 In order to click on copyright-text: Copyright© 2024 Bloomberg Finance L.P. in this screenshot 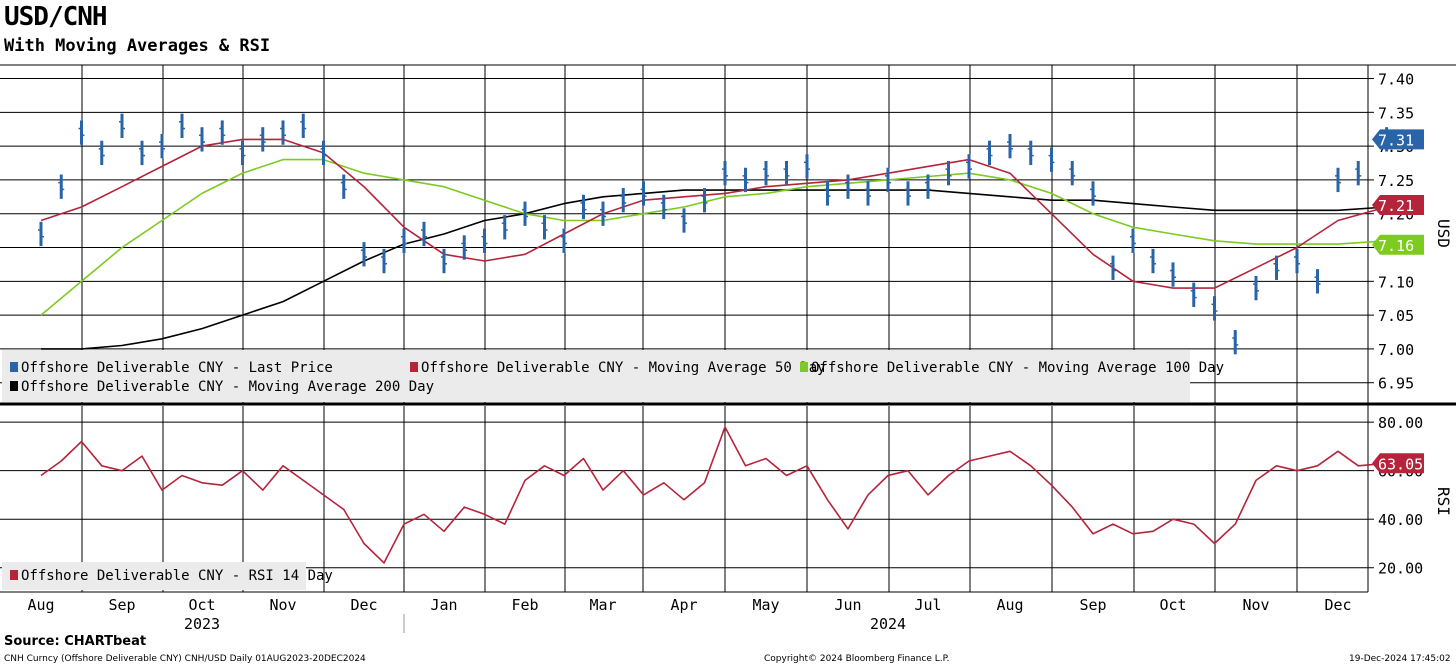, I will do `click(857, 659)`.